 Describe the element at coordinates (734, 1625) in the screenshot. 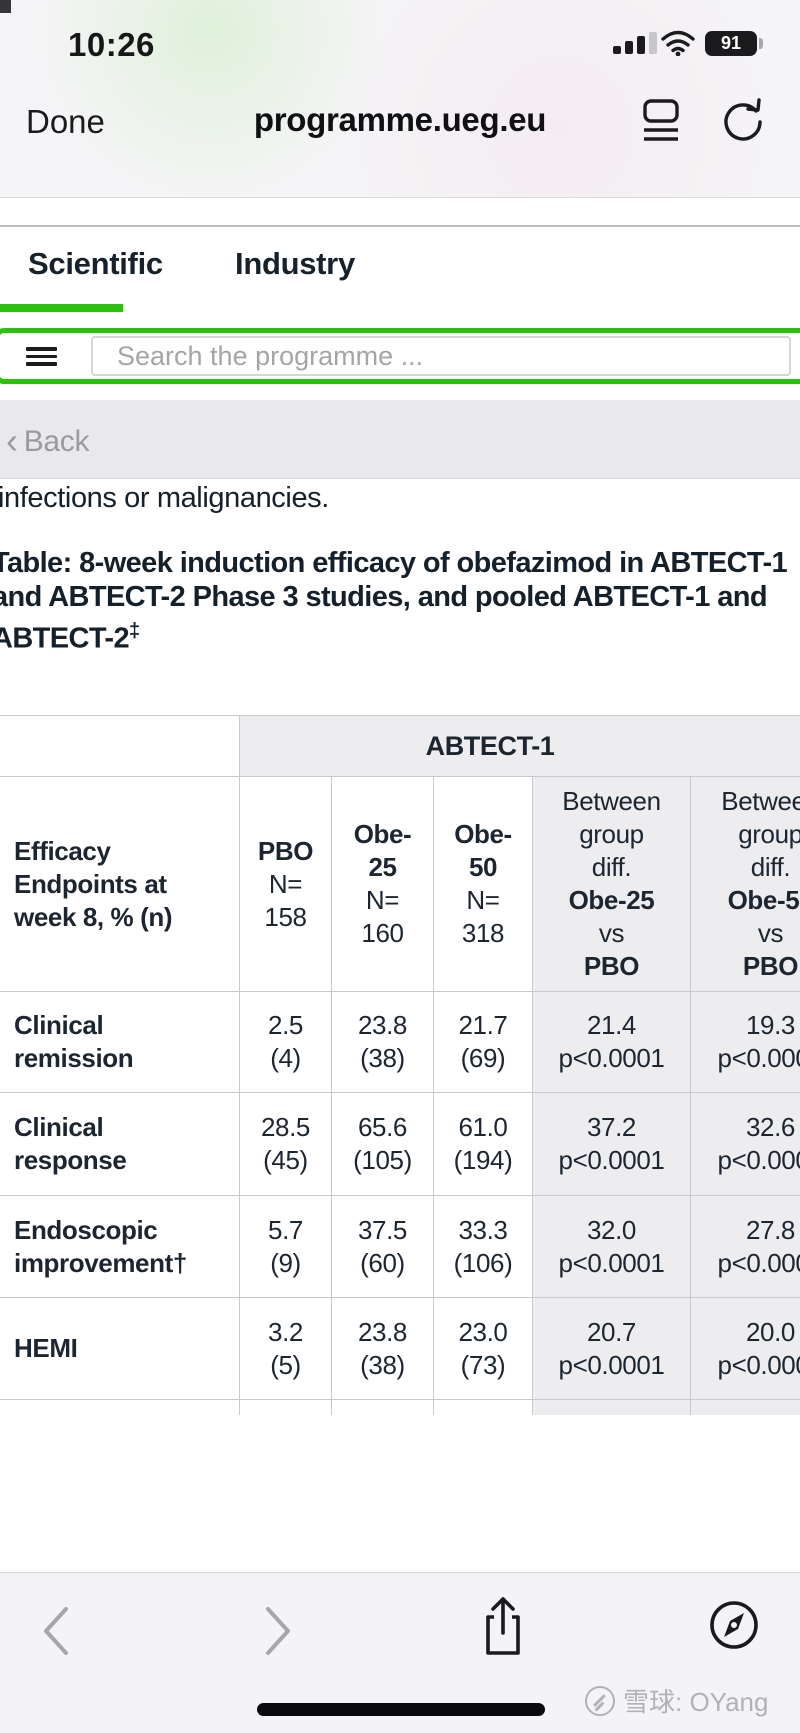

I see `compass-icon` at that location.